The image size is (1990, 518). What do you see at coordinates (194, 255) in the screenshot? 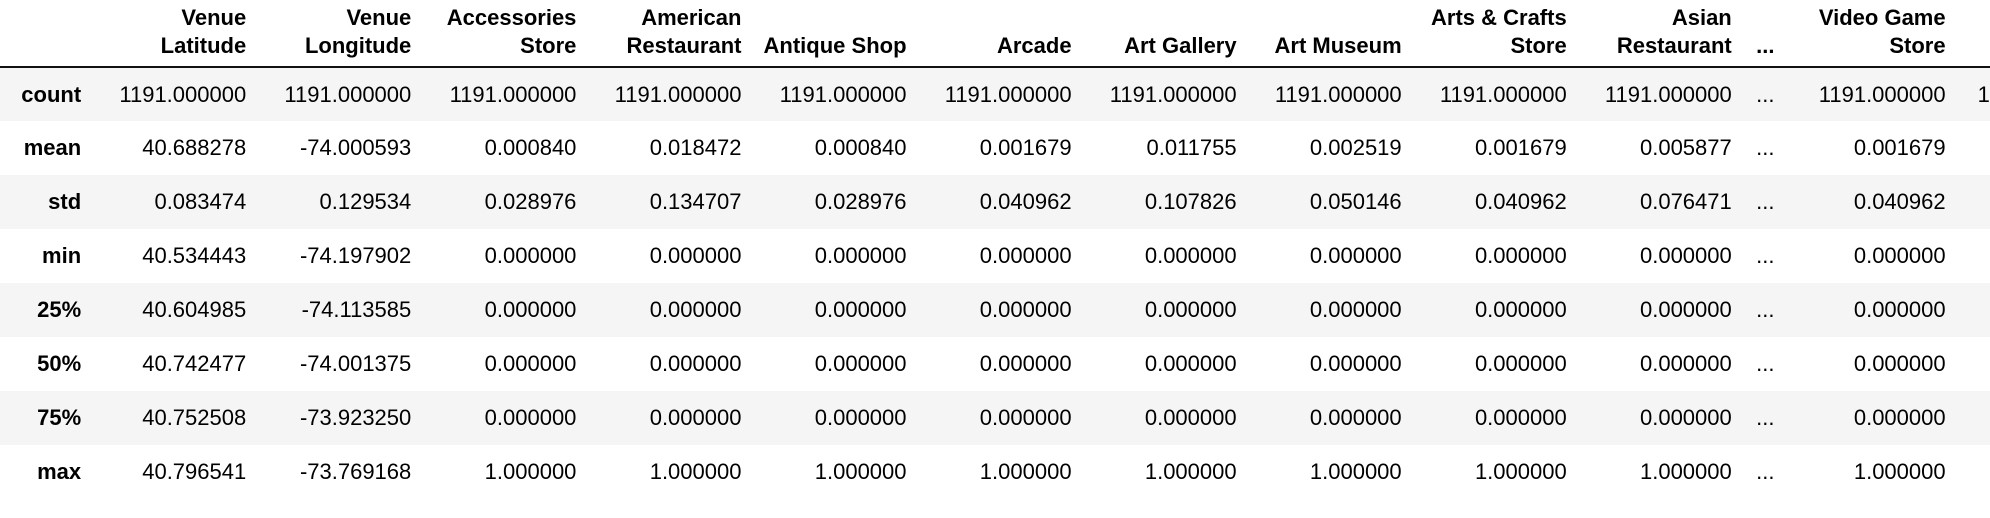
I see `table-cell: 40.534443` at bounding box center [194, 255].